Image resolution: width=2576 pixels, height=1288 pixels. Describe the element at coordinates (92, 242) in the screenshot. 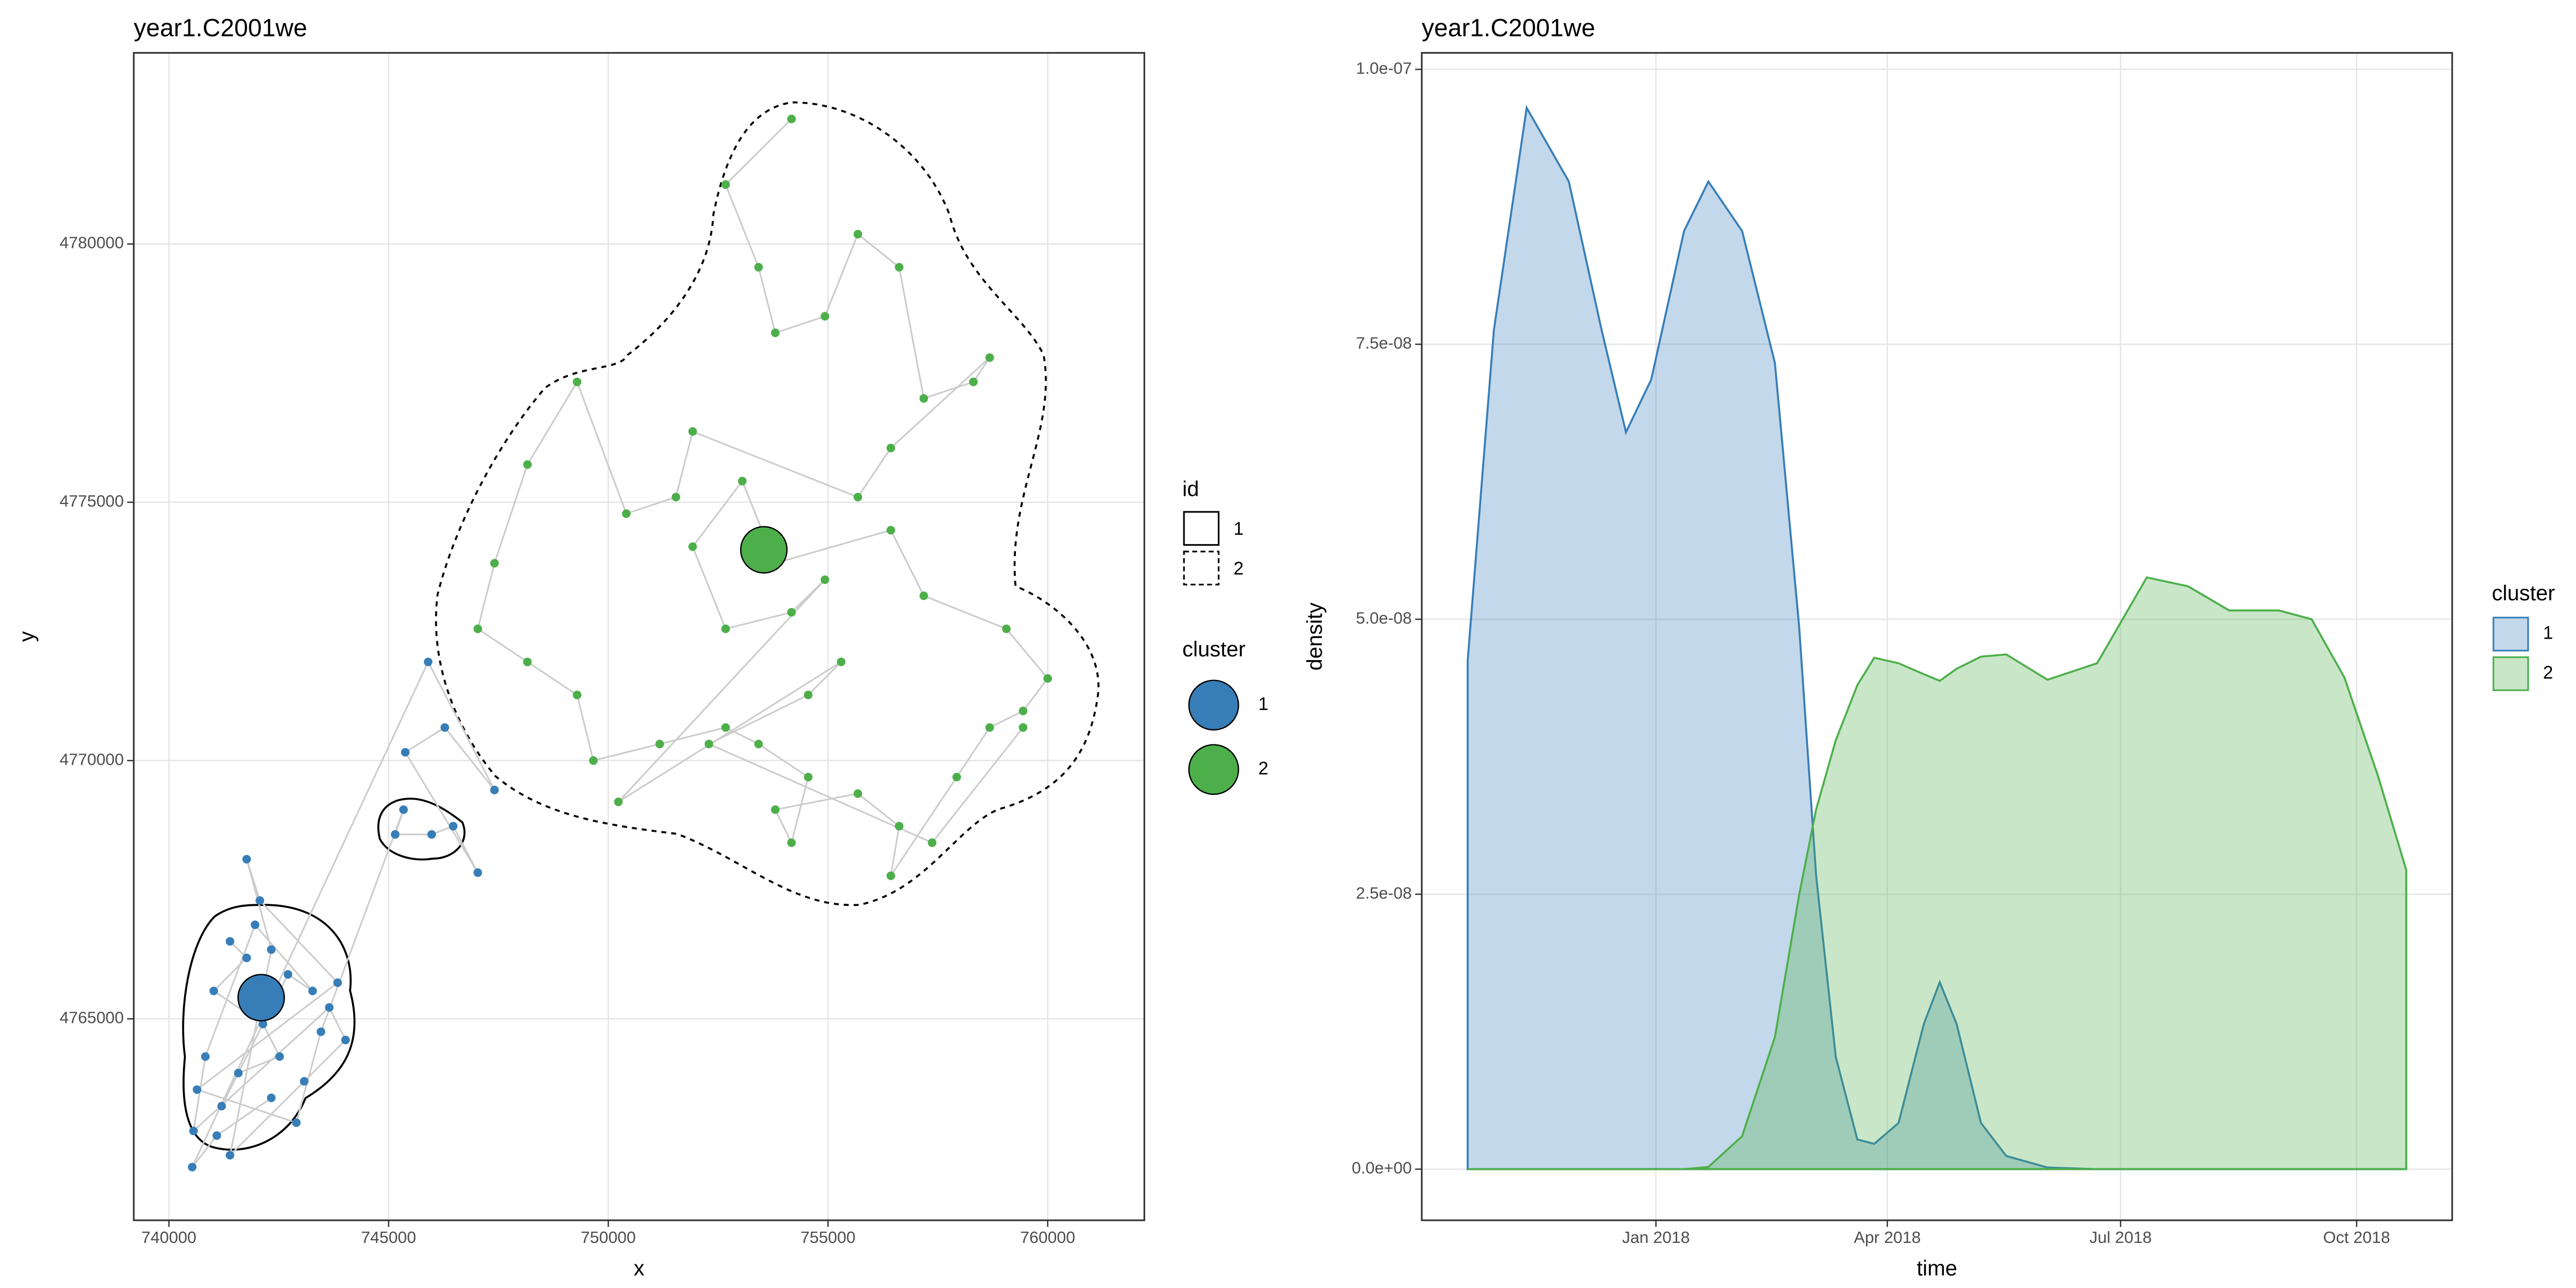

I see `y-tick-label: 4780000` at that location.